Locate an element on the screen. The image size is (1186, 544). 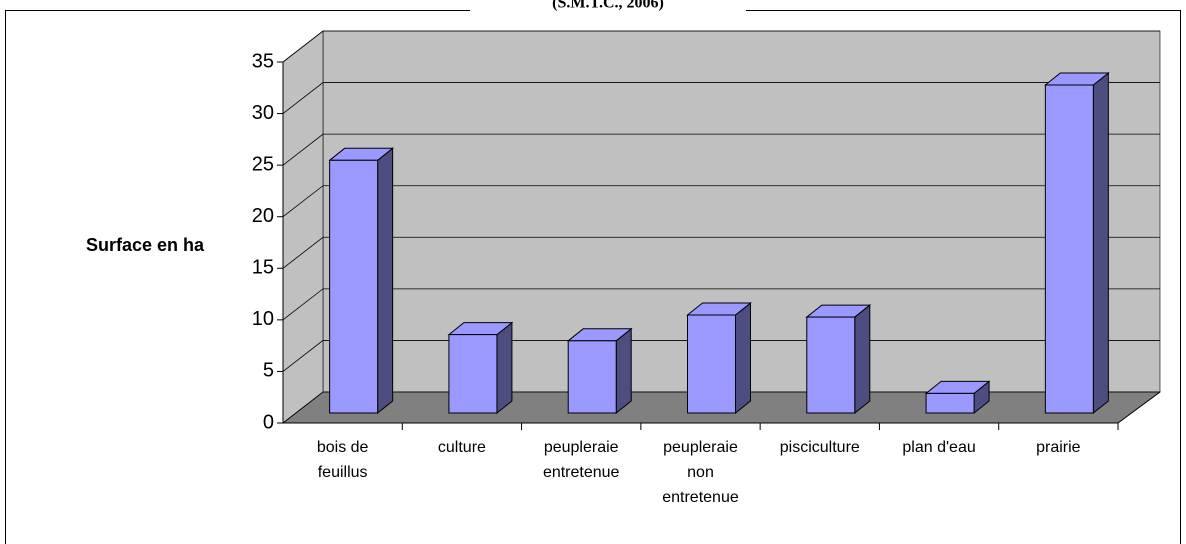
y-tick-label: 20 is located at coordinates (263, 216).